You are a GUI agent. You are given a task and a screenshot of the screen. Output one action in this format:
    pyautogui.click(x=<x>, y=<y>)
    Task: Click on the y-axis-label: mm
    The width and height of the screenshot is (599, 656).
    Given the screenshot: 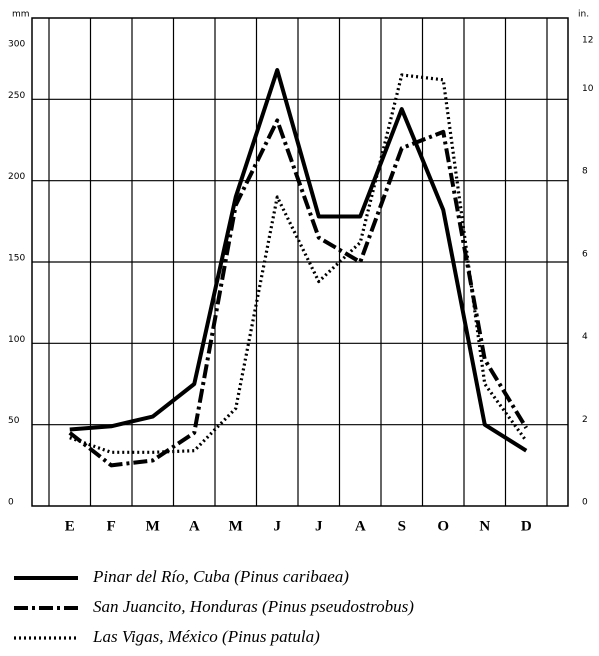 What is the action you would take?
    pyautogui.click(x=21, y=15)
    